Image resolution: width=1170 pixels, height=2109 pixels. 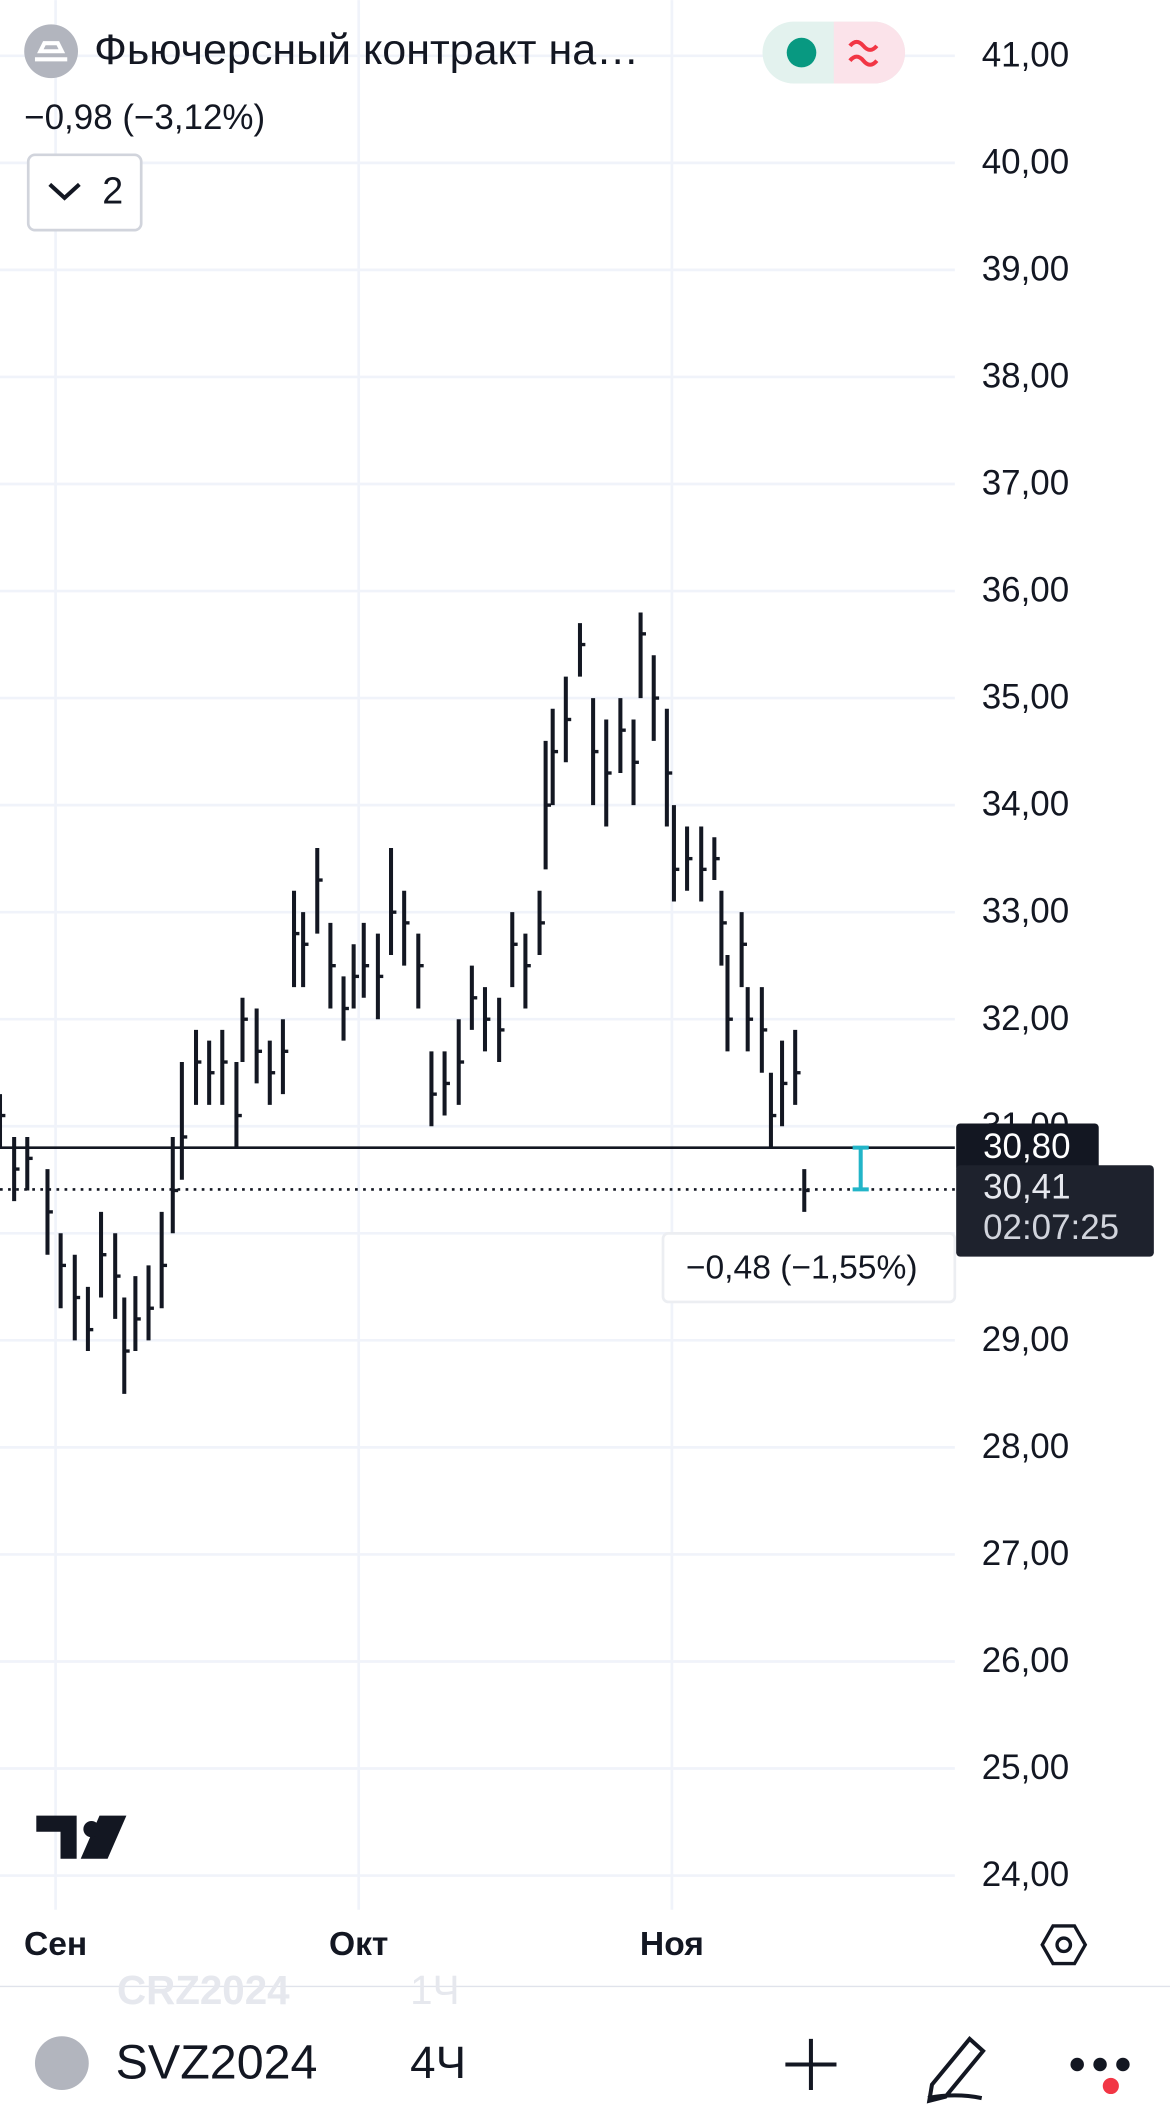 What do you see at coordinates (1025, 804) in the screenshot?
I see `y-tick-label: 34,00` at bounding box center [1025, 804].